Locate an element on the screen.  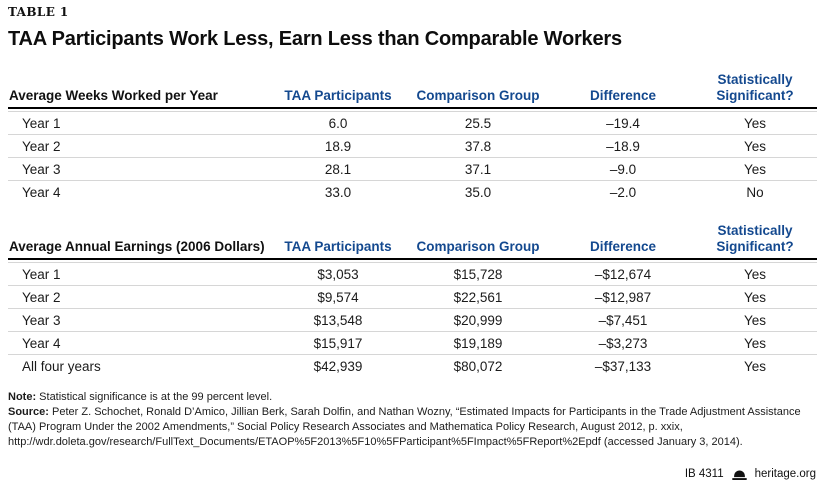
comparison-value: 25.5 is located at coordinates (478, 123).